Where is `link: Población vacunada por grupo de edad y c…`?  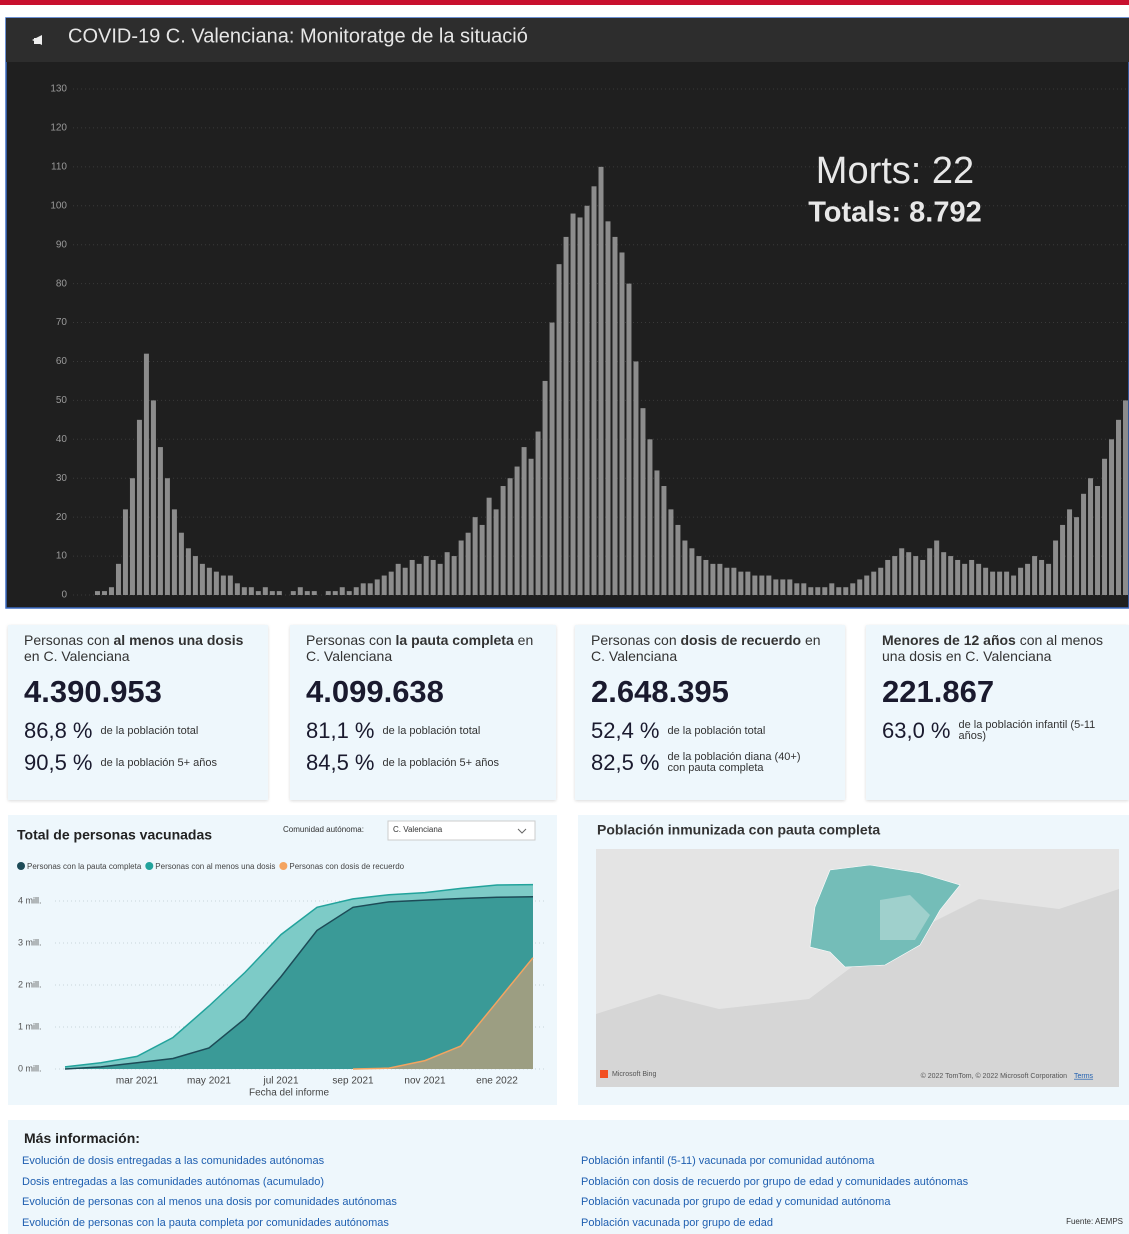
link: Población vacunada por grupo de edad y c… is located at coordinates (736, 1202).